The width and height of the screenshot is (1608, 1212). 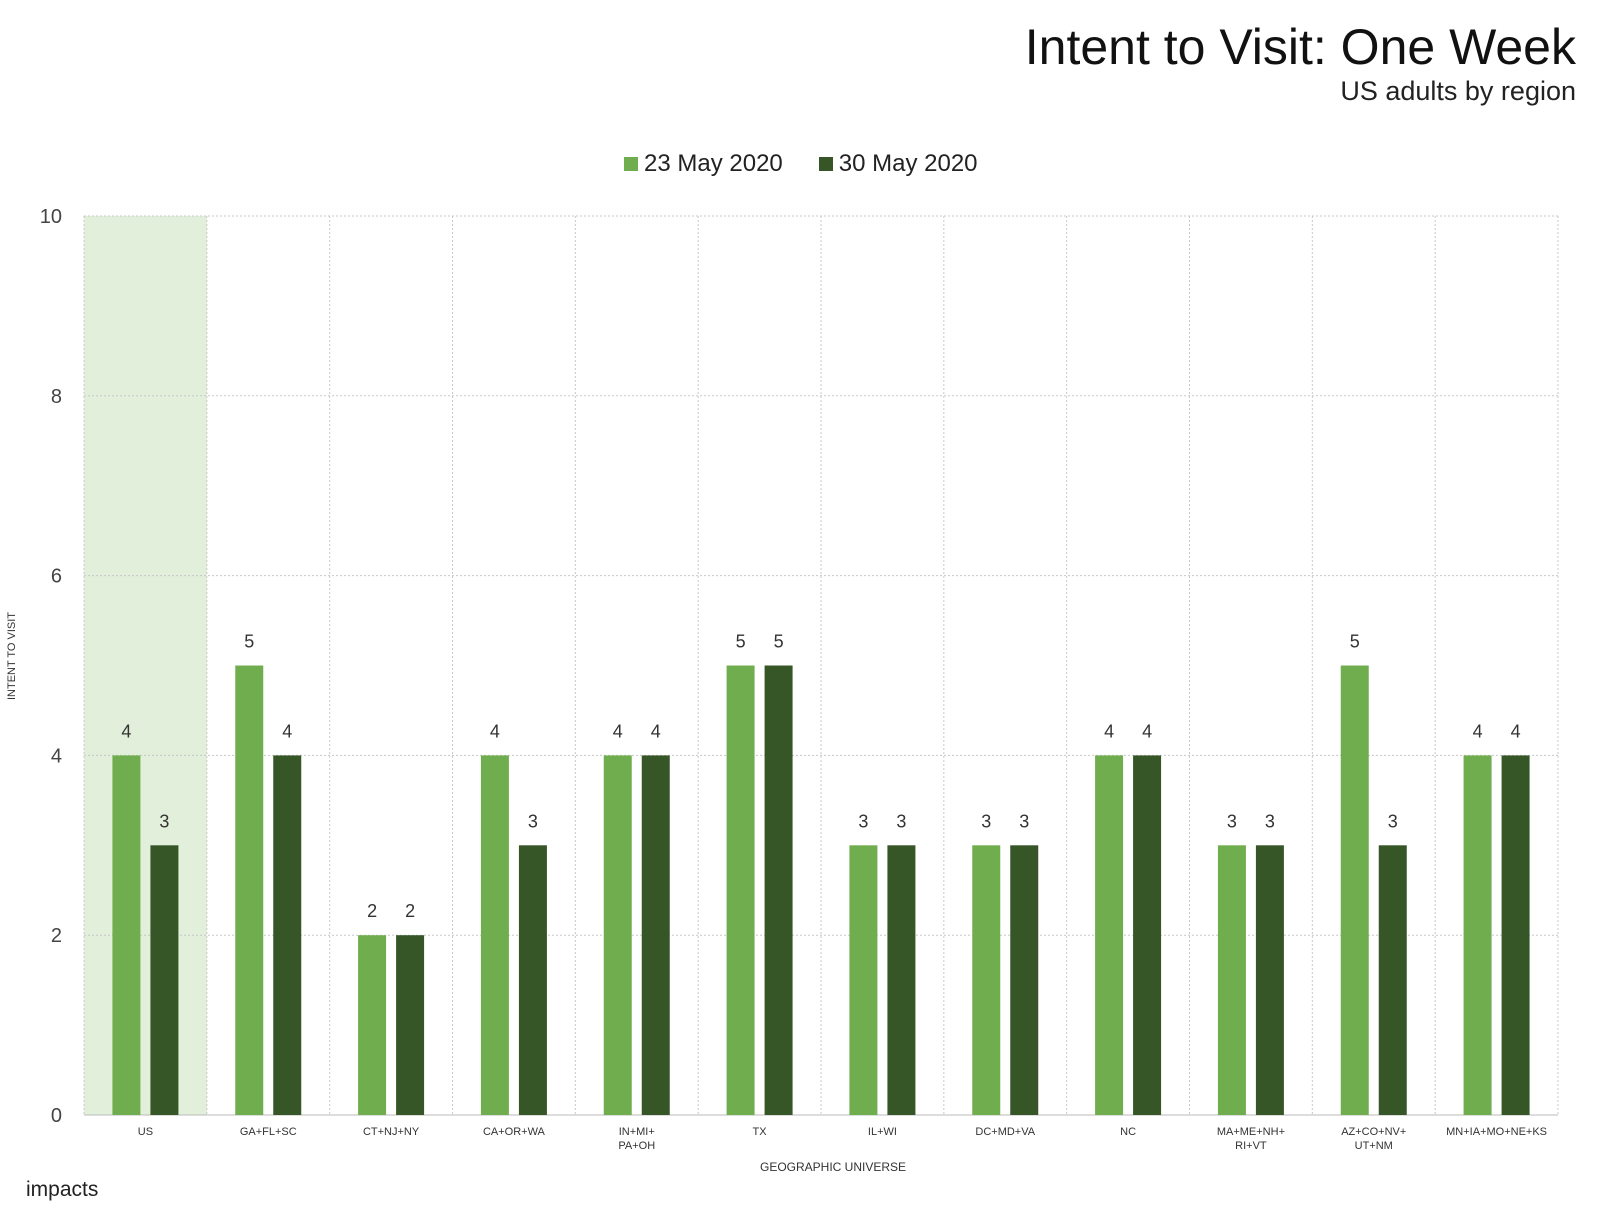 What do you see at coordinates (56, 577) in the screenshot?
I see `y-tick-label: 6` at bounding box center [56, 577].